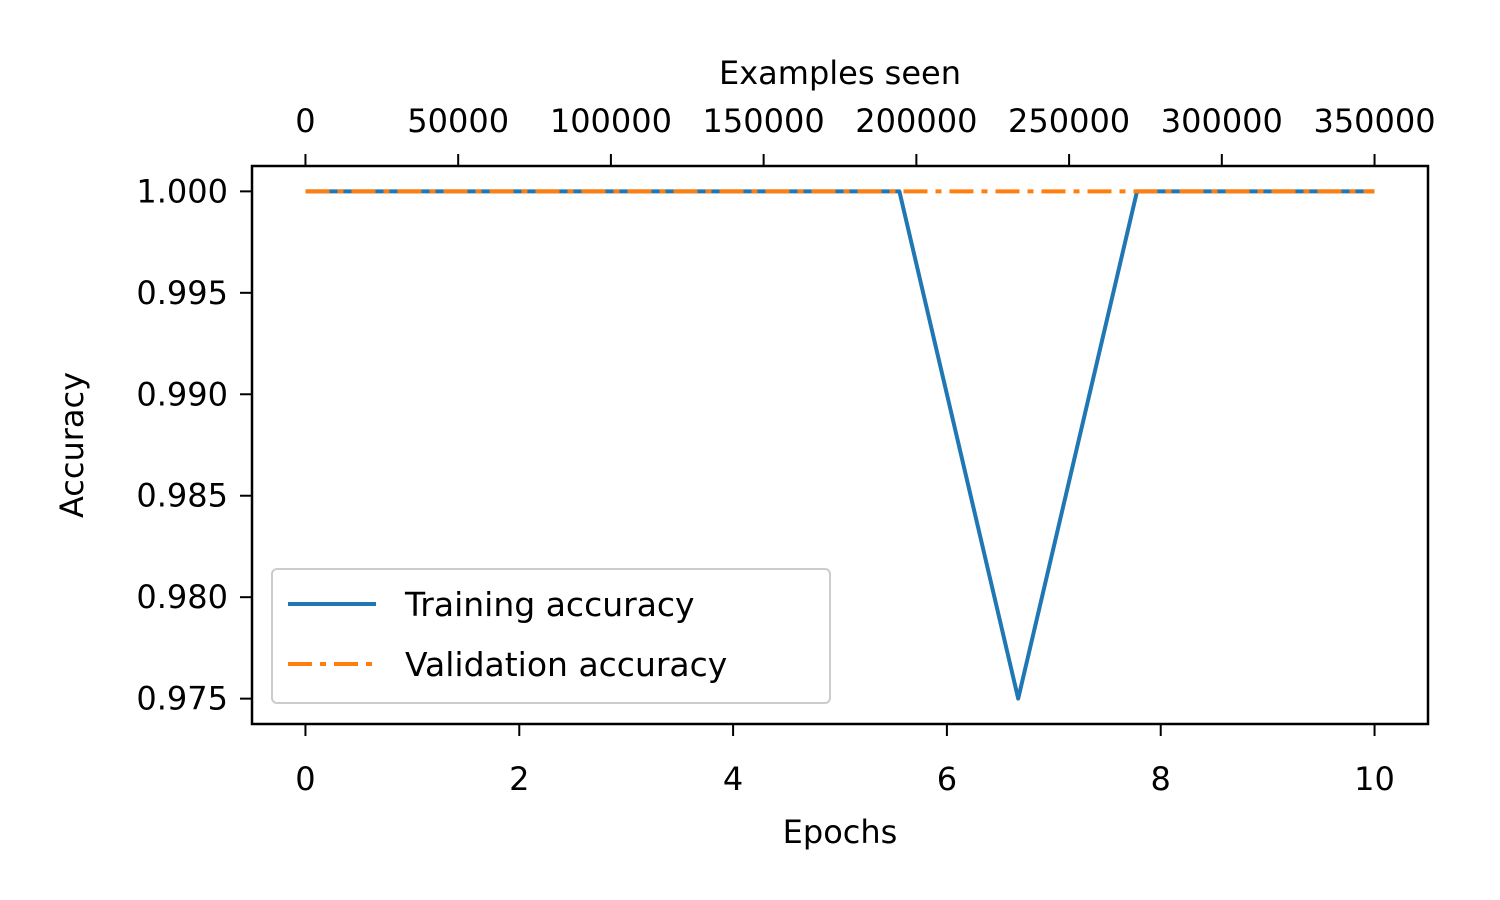  What do you see at coordinates (1374, 779) in the screenshot?
I see `x-tick-label: 10` at bounding box center [1374, 779].